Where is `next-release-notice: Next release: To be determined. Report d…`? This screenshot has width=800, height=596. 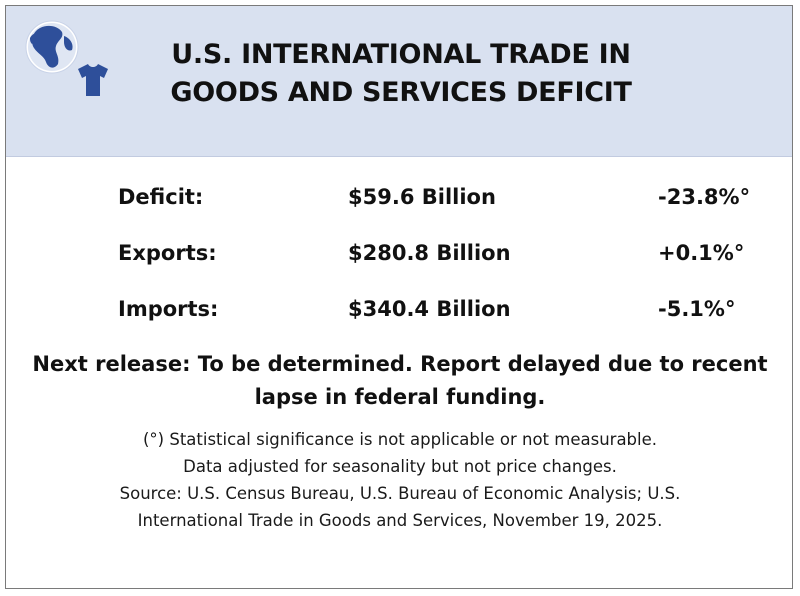 next-release-notice: Next release: To be determined. Report d… is located at coordinates (400, 381).